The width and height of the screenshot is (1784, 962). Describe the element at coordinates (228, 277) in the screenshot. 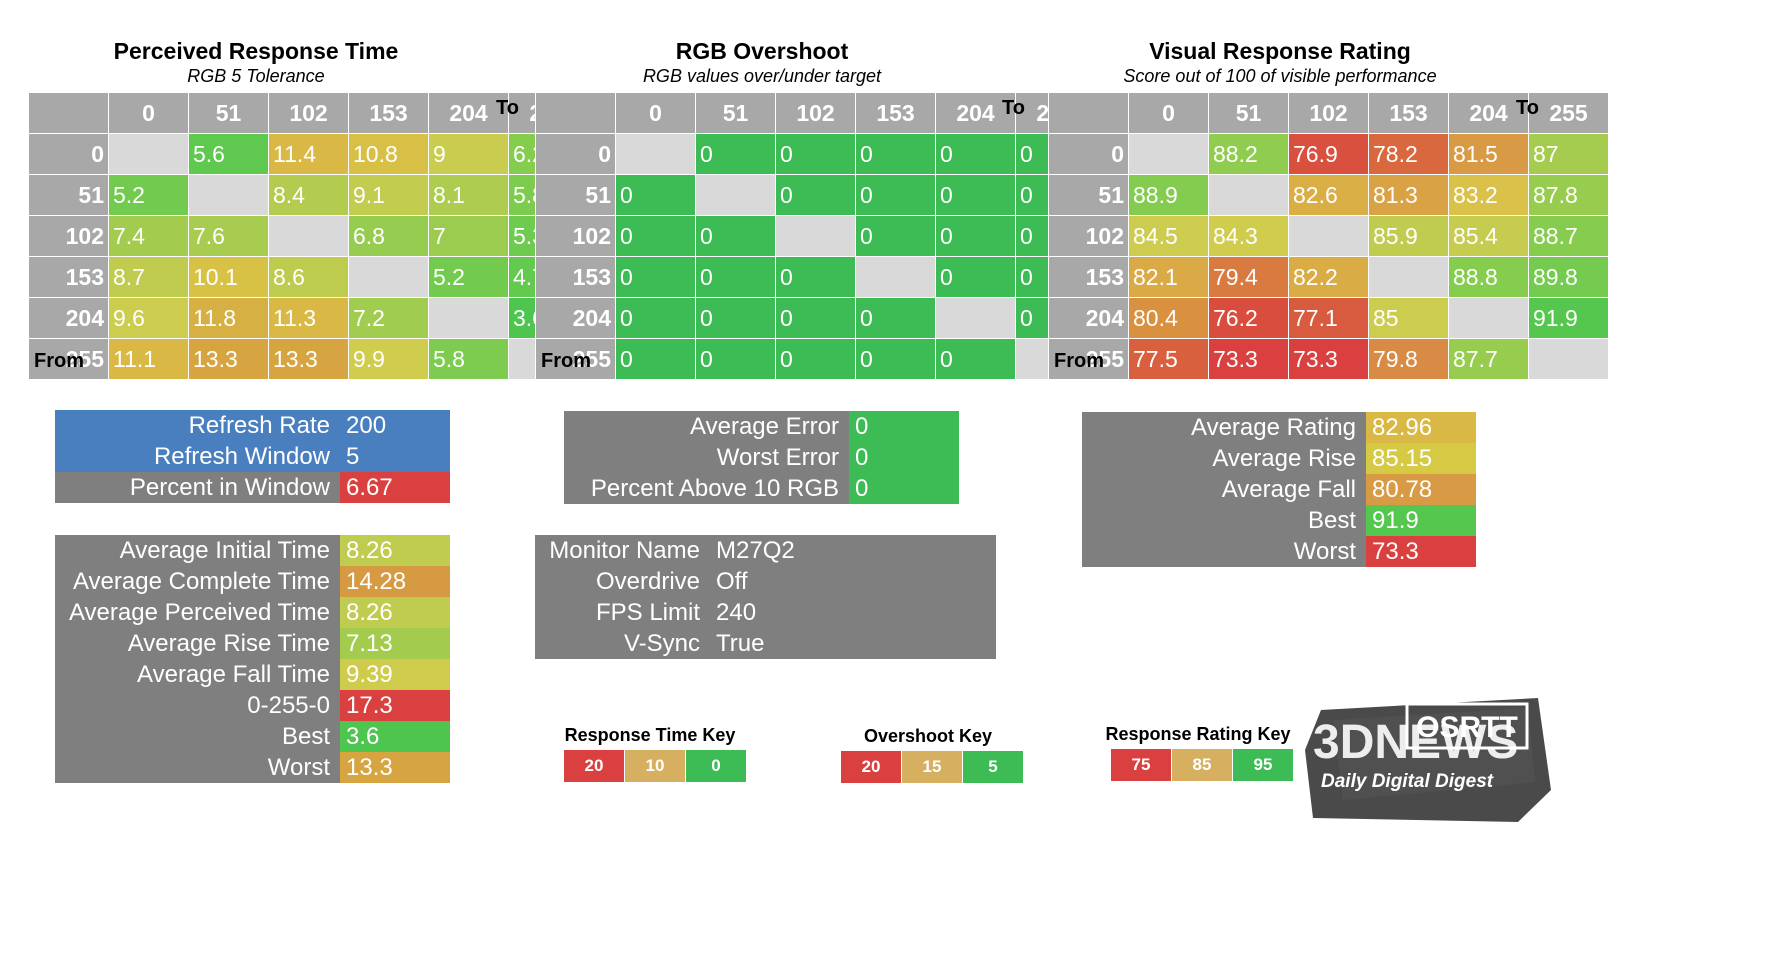

I see `heatmap-cell: 10.1` at that location.